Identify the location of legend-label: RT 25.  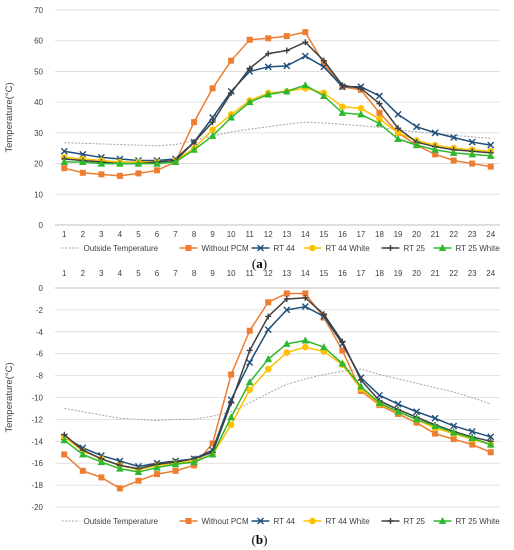
(415, 248).